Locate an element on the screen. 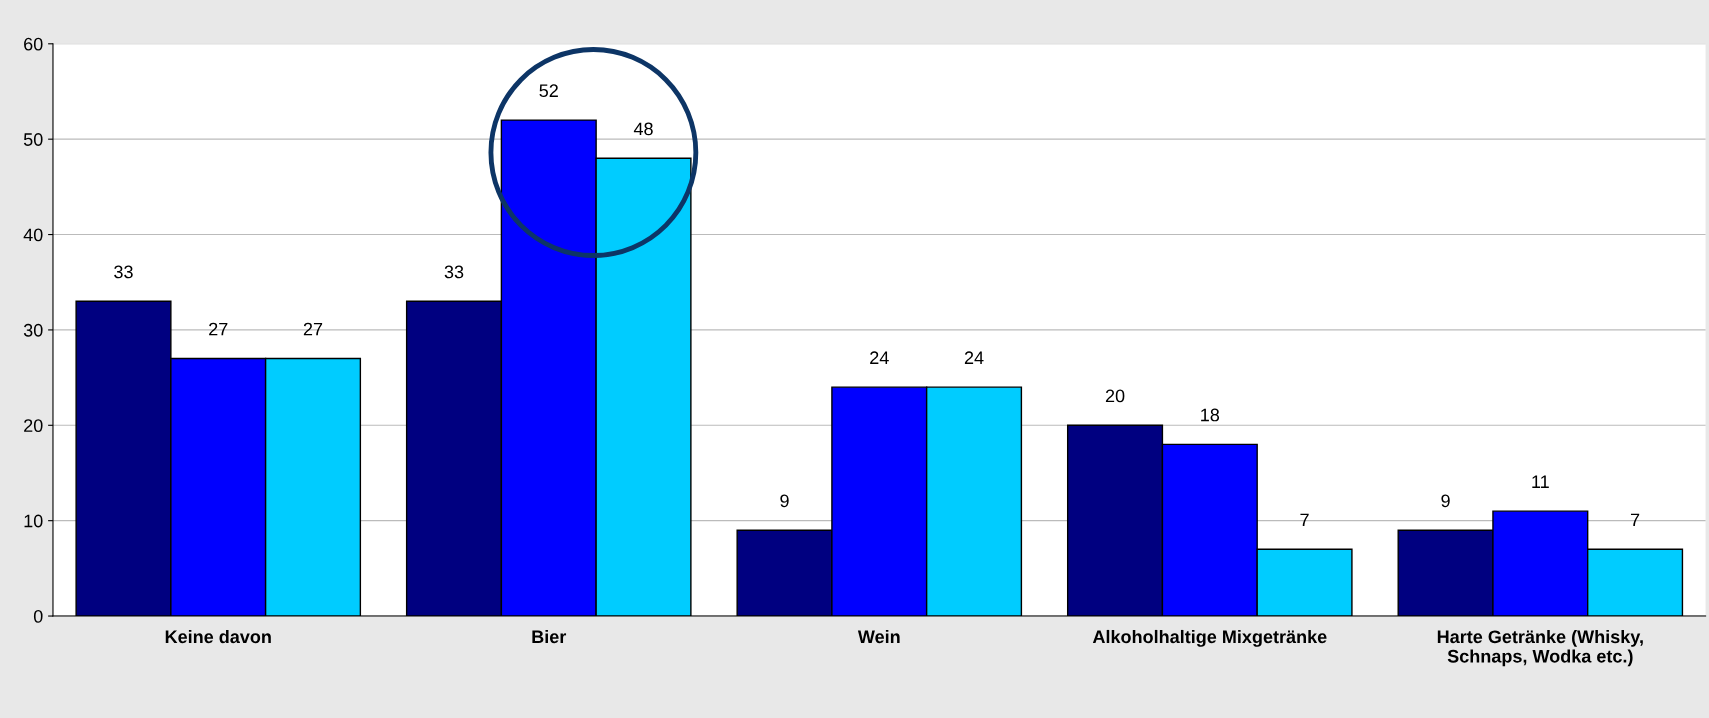 Image resolution: width=1709 pixels, height=718 pixels. y-tick-label: 50 is located at coordinates (33, 139).